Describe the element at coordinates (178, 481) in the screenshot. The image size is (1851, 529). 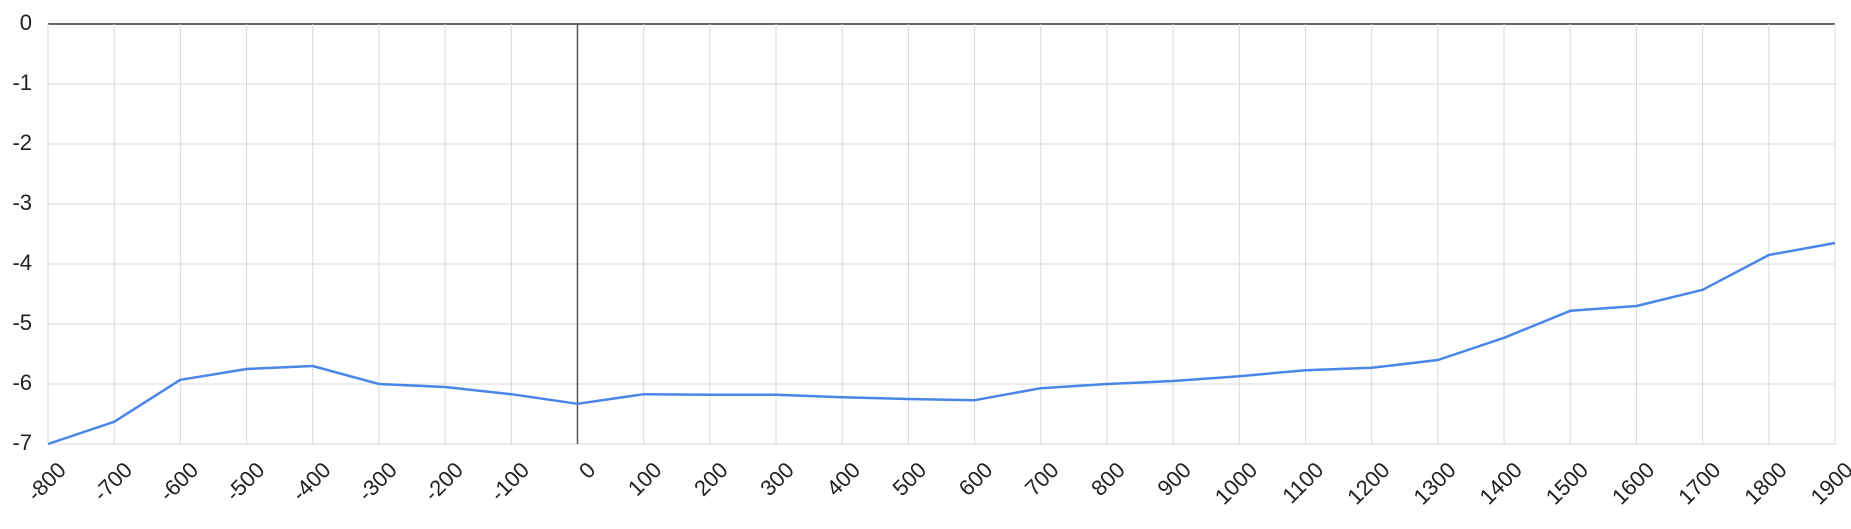
I see `x-tick-label: -600` at that location.